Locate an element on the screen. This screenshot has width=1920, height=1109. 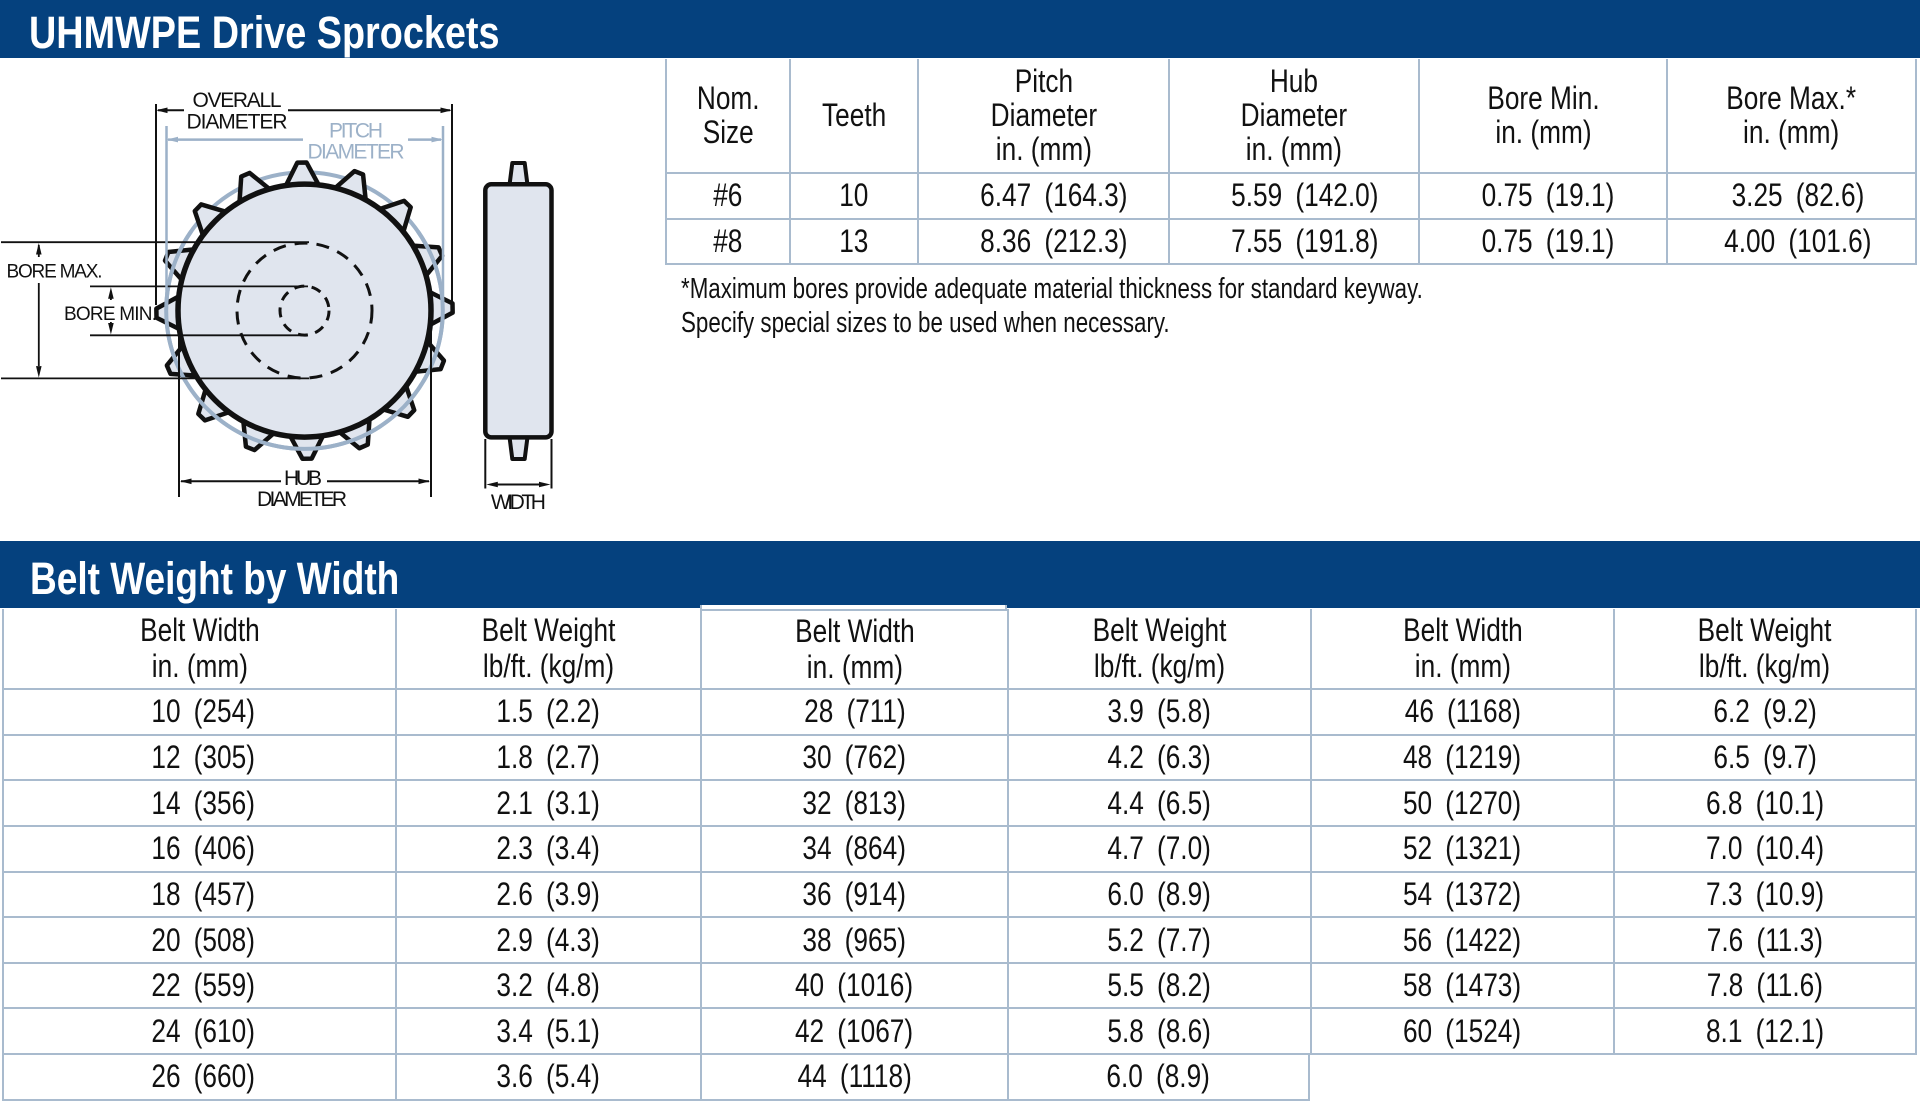
svg-text: PITCH is located at coordinates (356, 131).